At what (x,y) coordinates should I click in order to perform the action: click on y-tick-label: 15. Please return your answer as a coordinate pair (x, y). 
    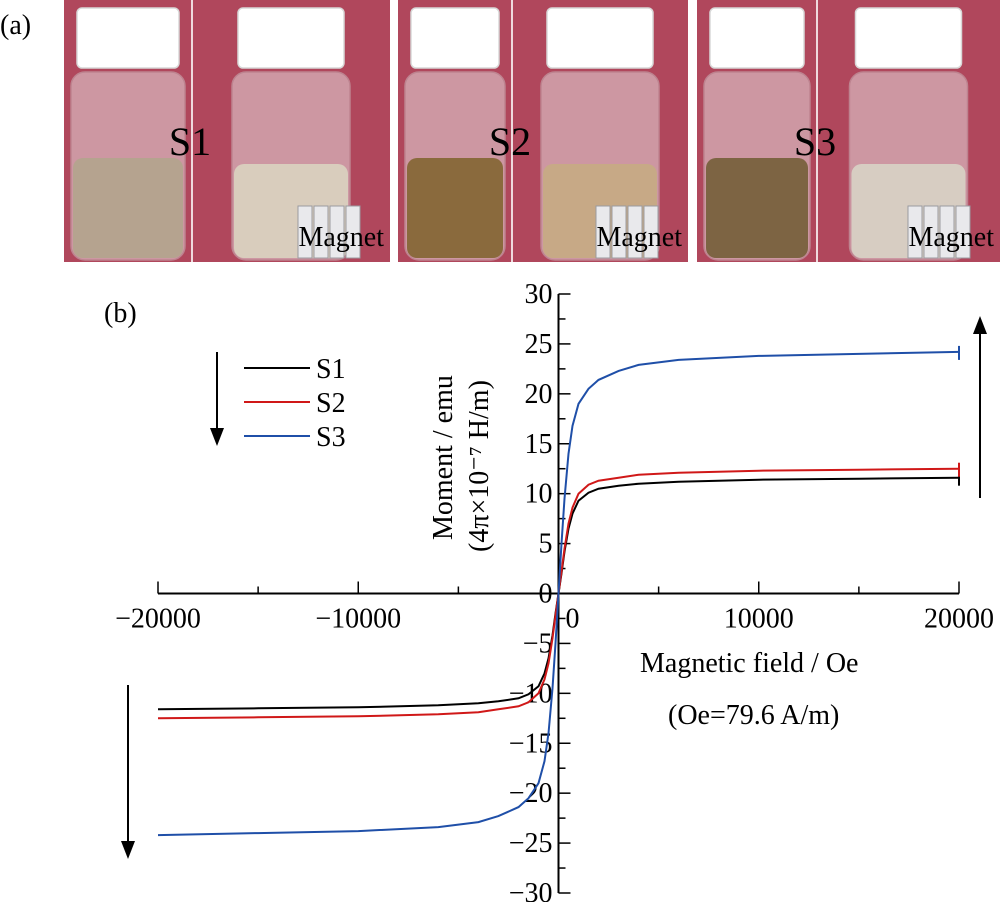
    Looking at the image, I should click on (539, 444).